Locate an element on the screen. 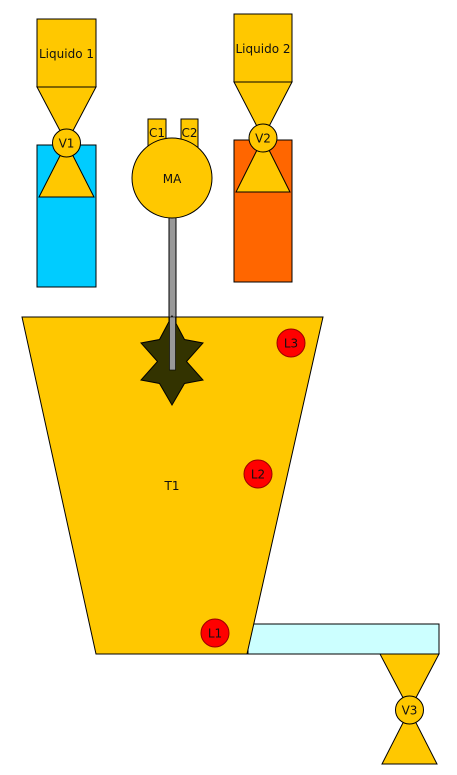 The image size is (457, 775). valve-v1-label: V1 is located at coordinates (67, 144).